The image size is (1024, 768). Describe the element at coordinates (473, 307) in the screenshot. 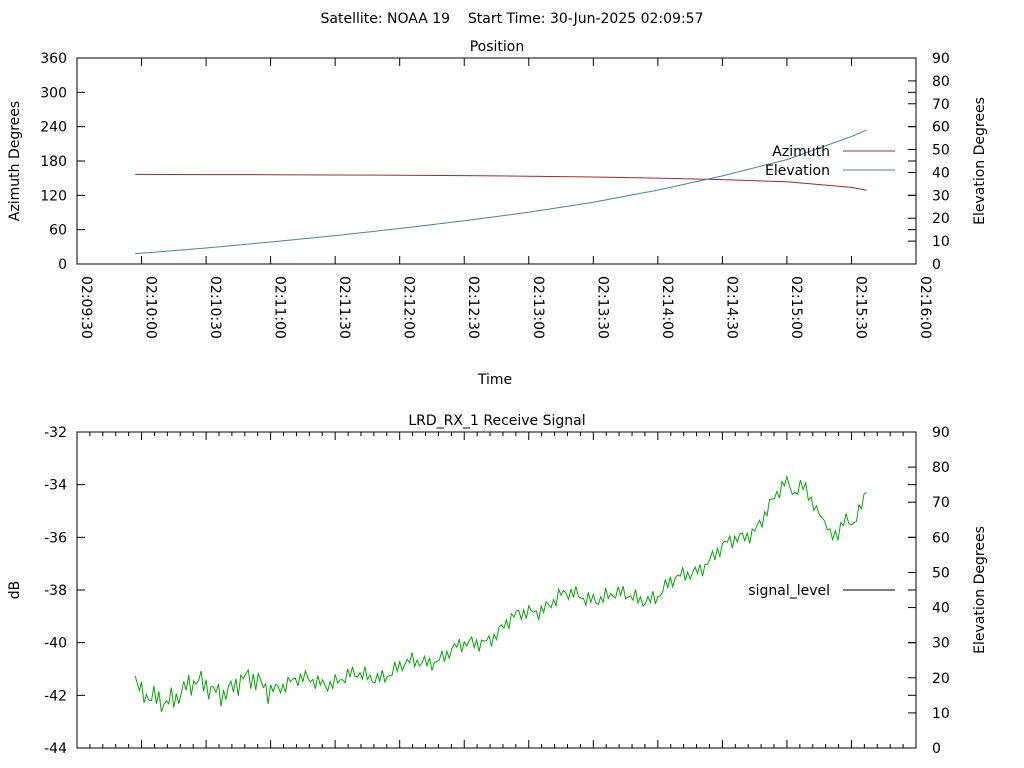

I see `x-tick-label: 02:12:30` at that location.